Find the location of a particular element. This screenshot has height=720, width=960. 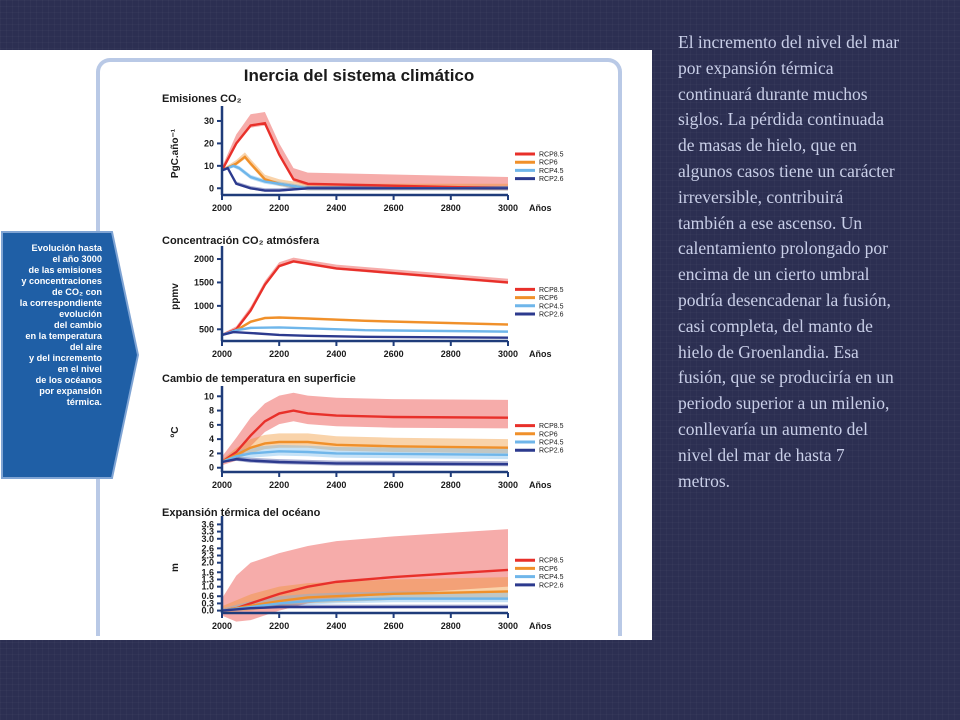

chart-title: Expansión térmica del océano is located at coordinates (241, 513).